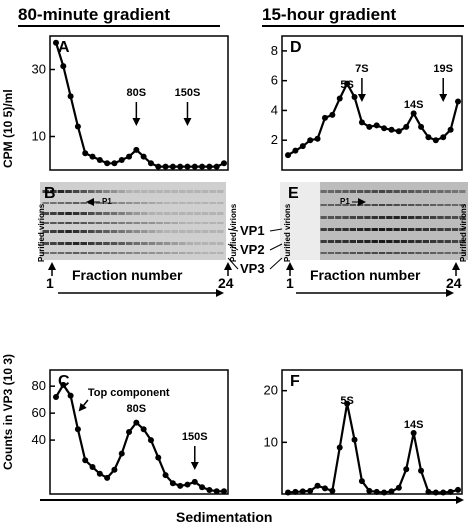  Describe the element at coordinates (252, 230) in the screenshot. I see `vp1-label: VP1` at that location.